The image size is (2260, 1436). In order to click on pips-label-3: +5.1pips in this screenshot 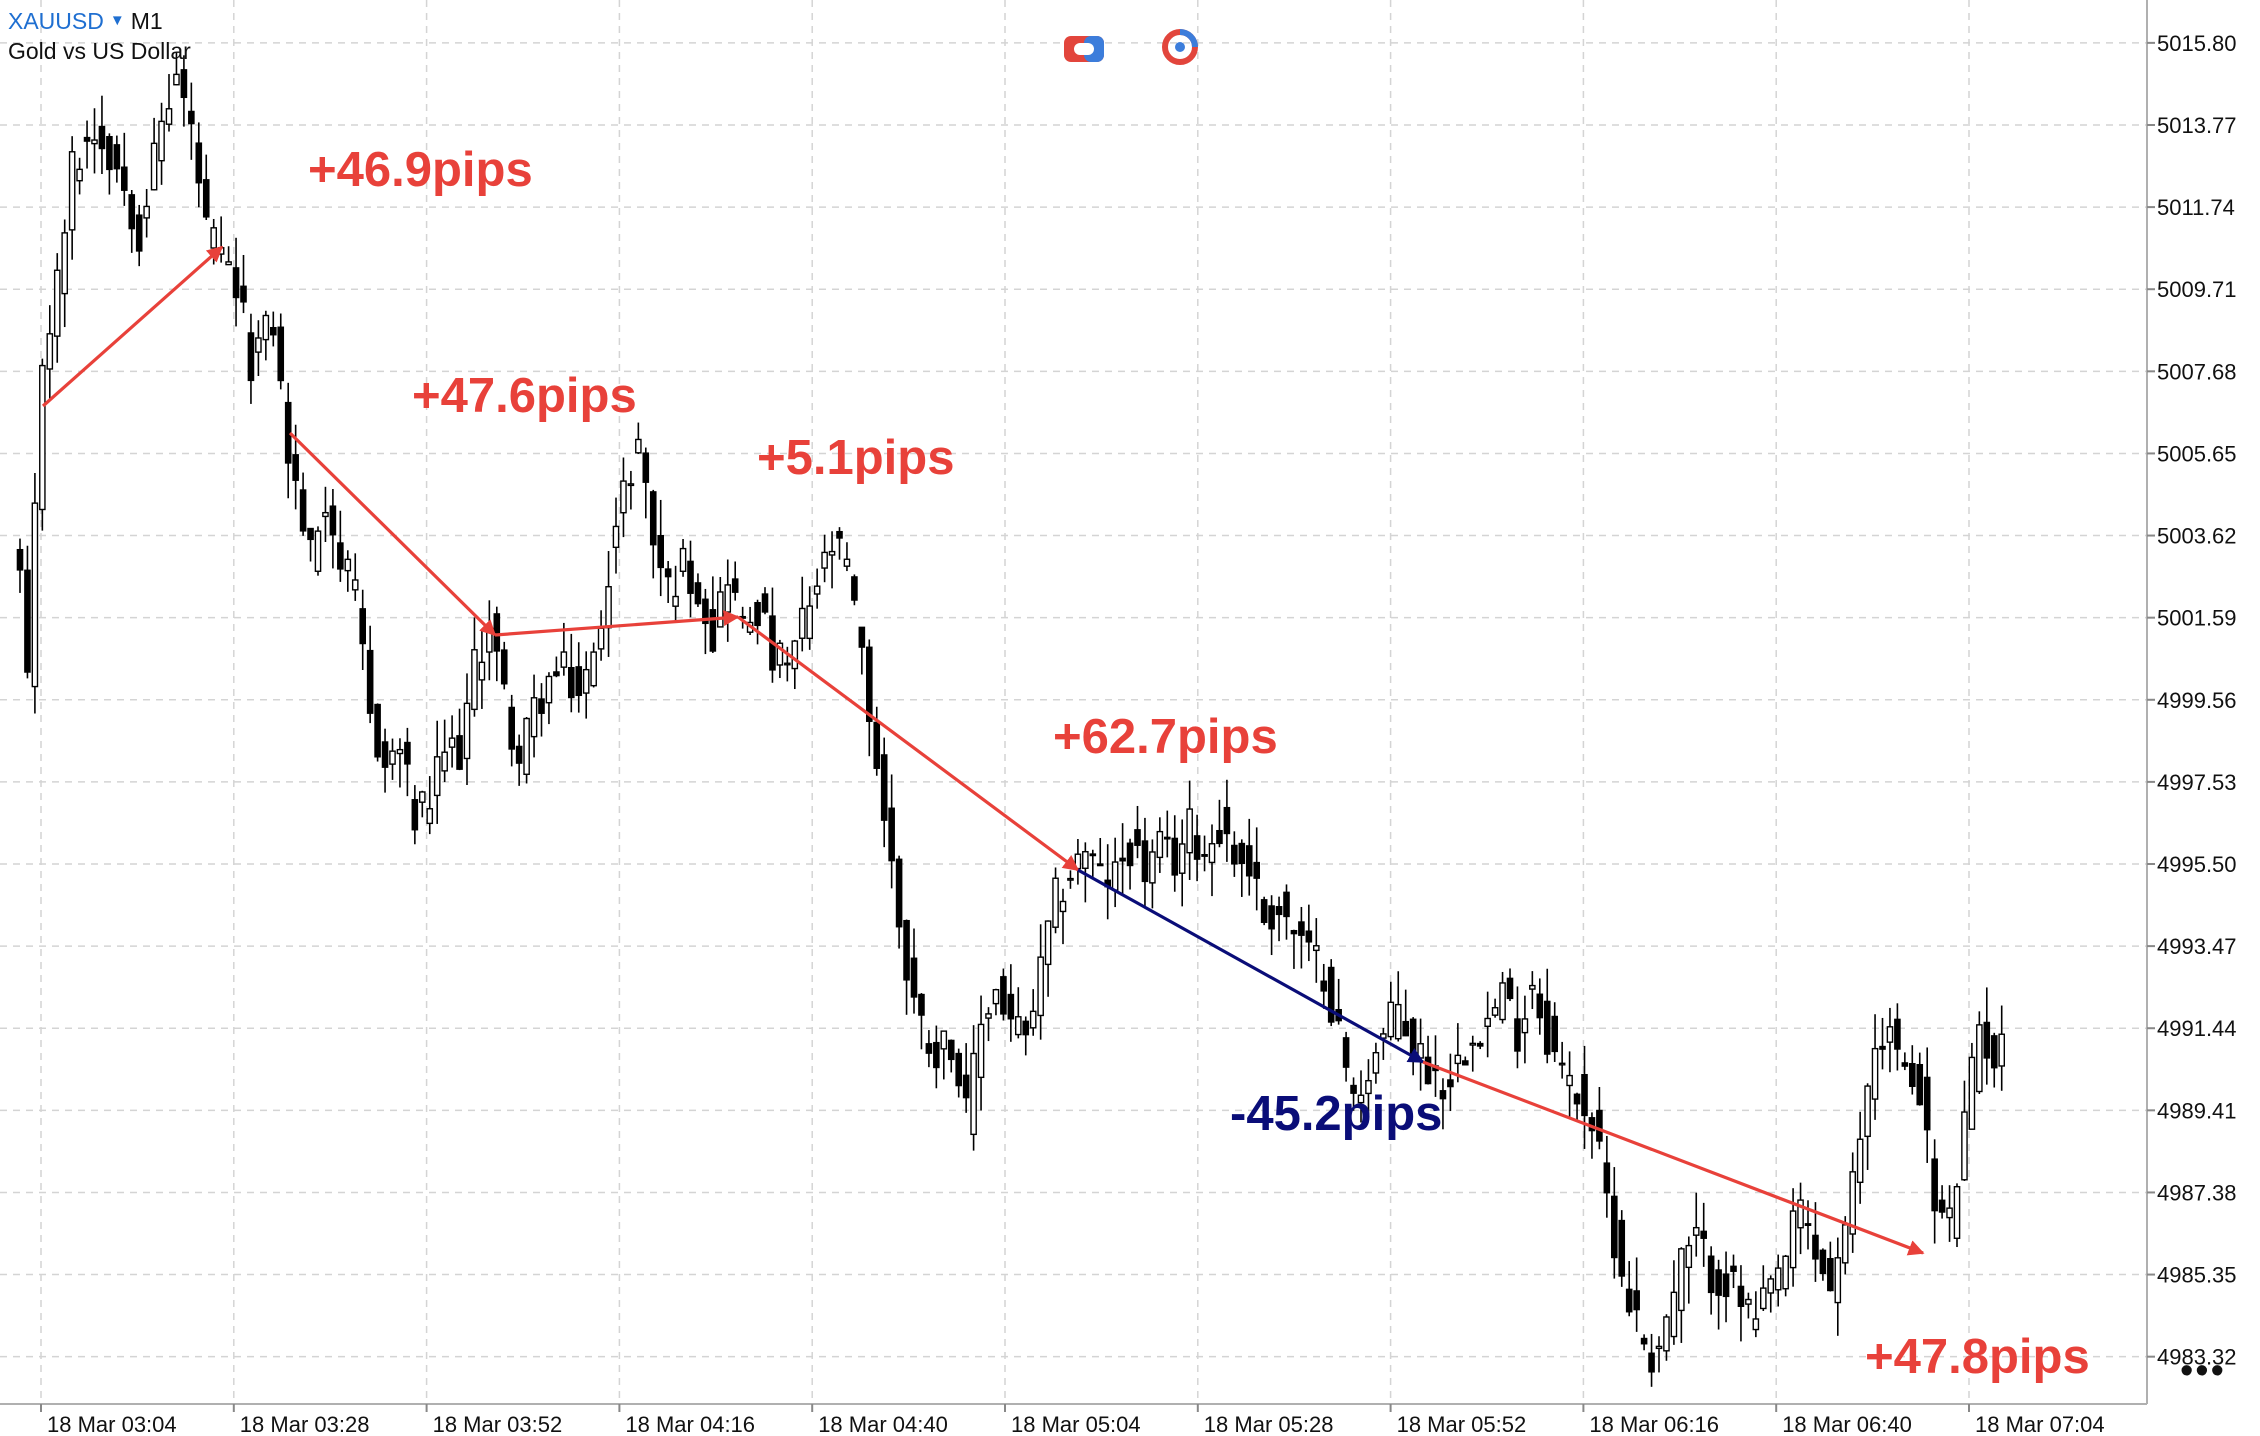, I will do `click(856, 458)`.